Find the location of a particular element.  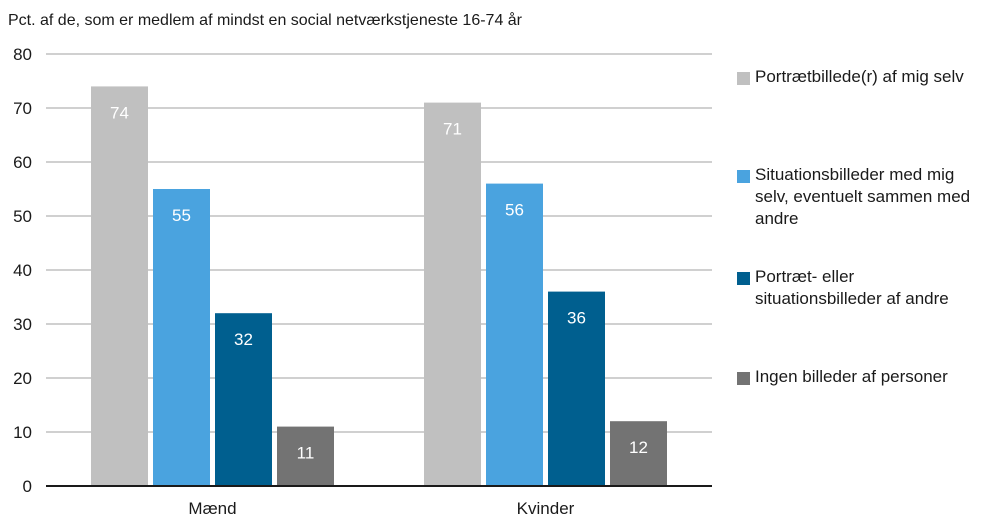

legend-label-ingen-billeder: Ingen billeder af personer is located at coordinates (851, 376).